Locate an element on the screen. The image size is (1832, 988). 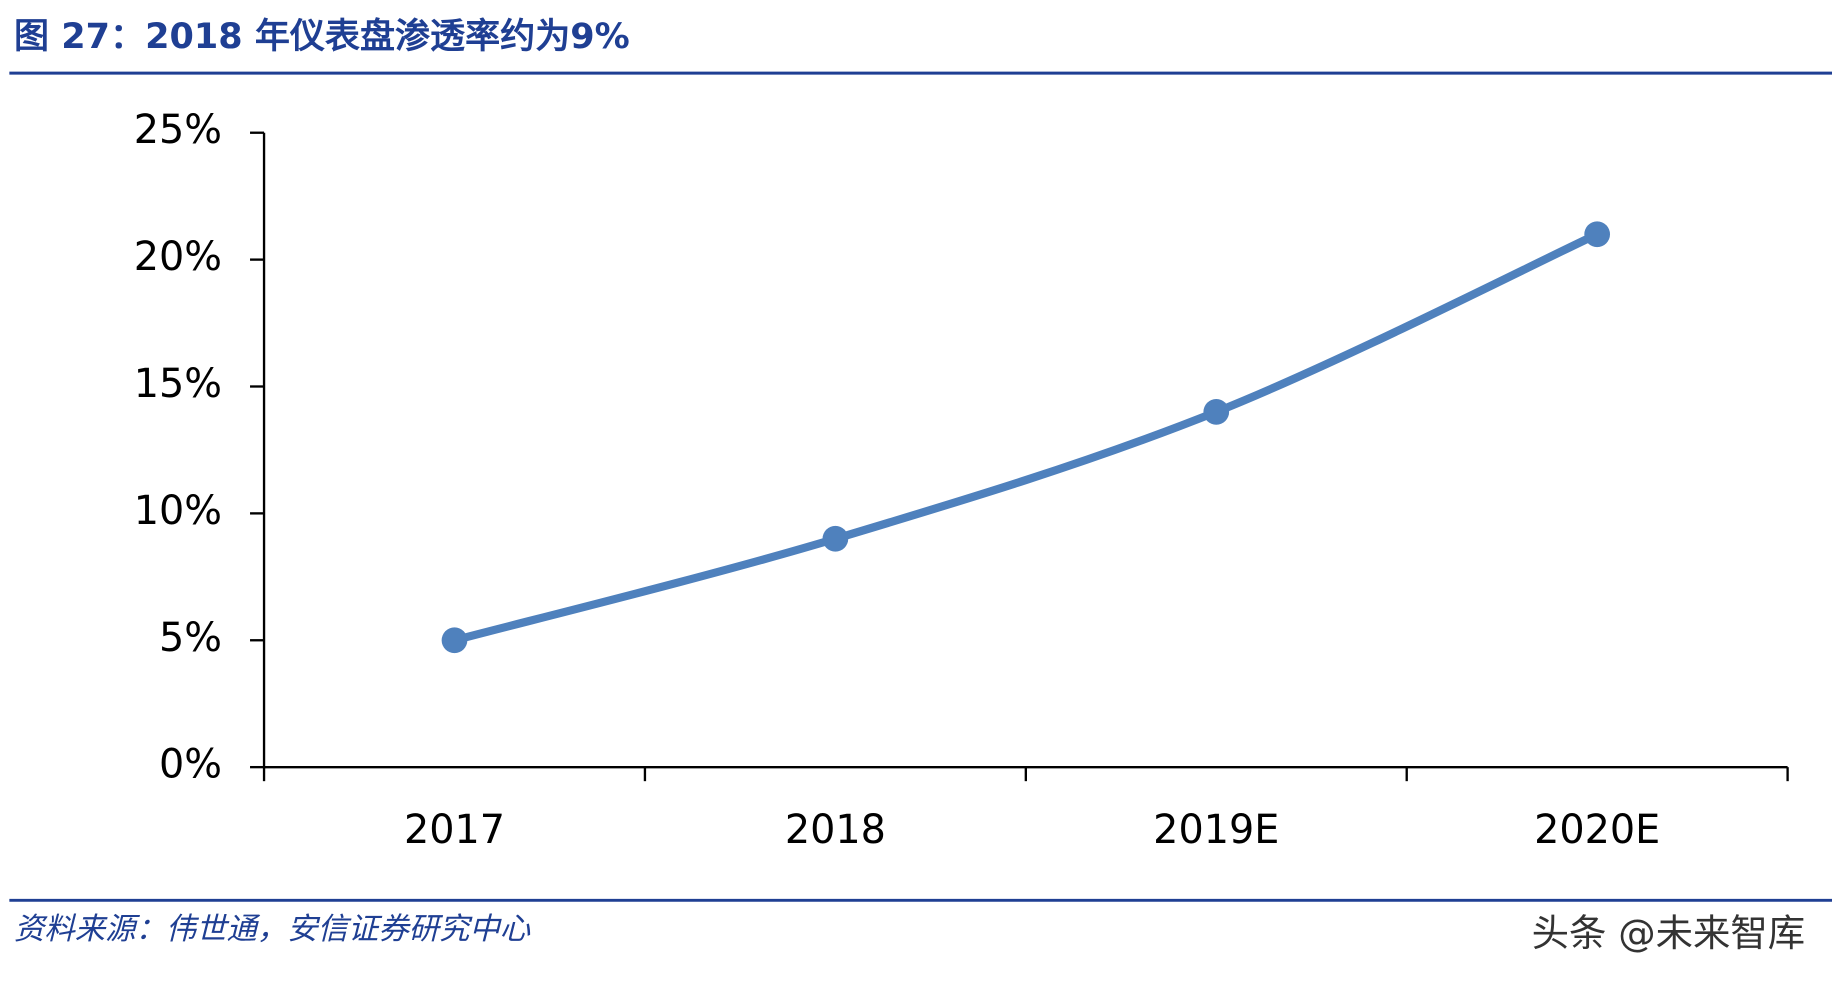
x-tick-label: 2020E is located at coordinates (1597, 830).